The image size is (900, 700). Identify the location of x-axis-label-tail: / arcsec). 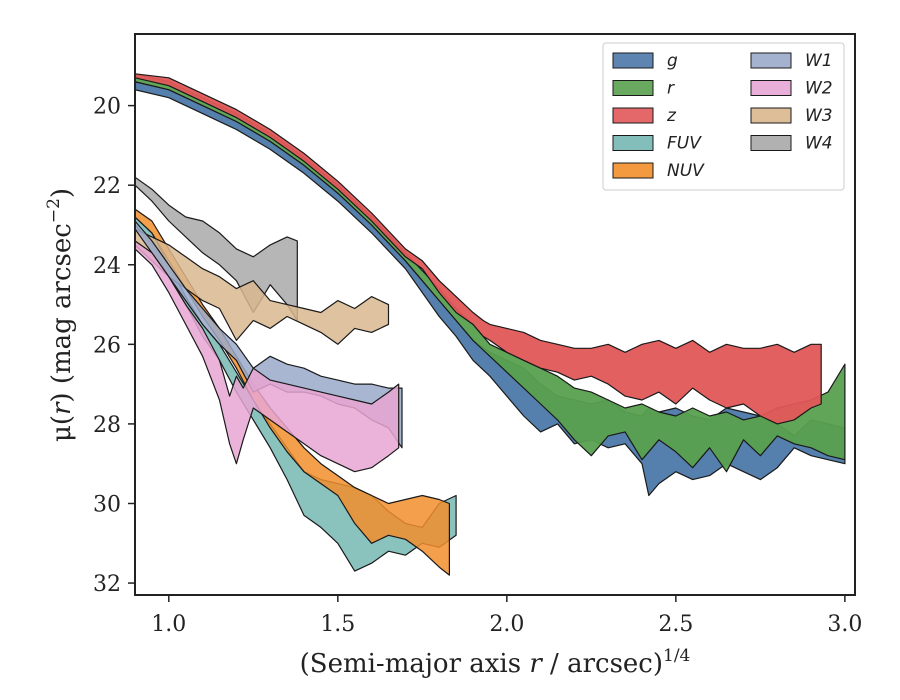
(602, 664).